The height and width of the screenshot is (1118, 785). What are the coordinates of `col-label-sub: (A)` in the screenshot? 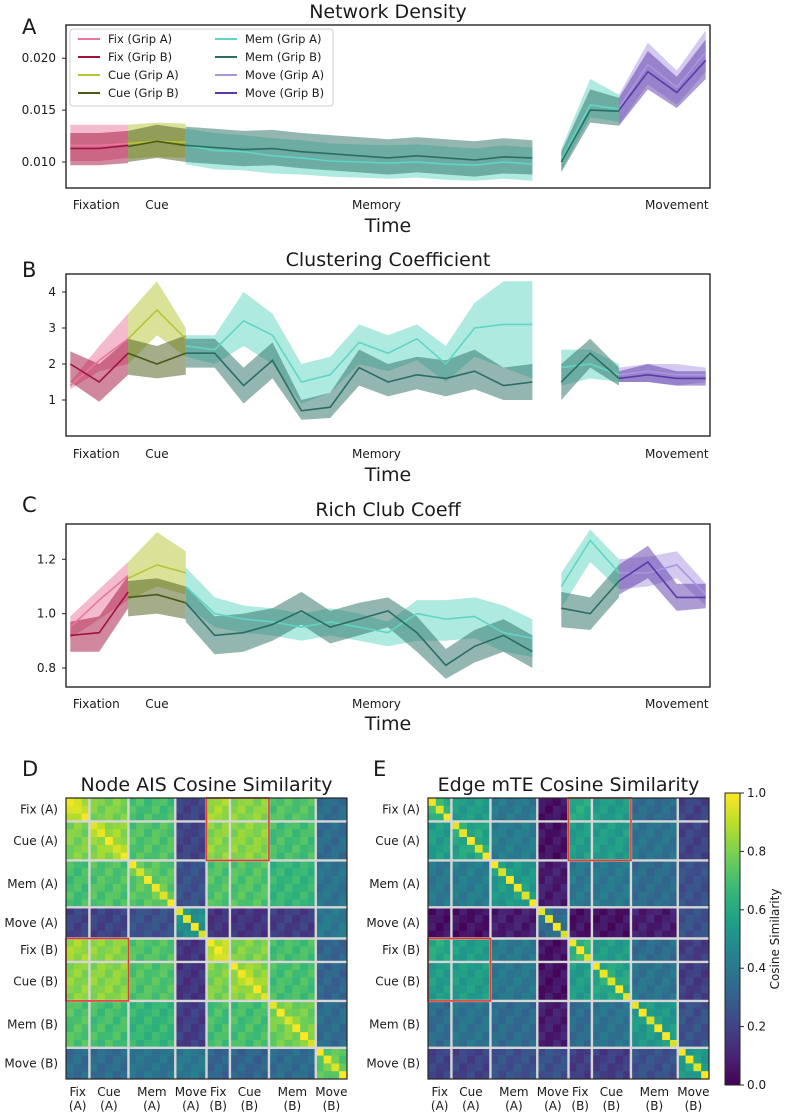 It's located at (514, 1106).